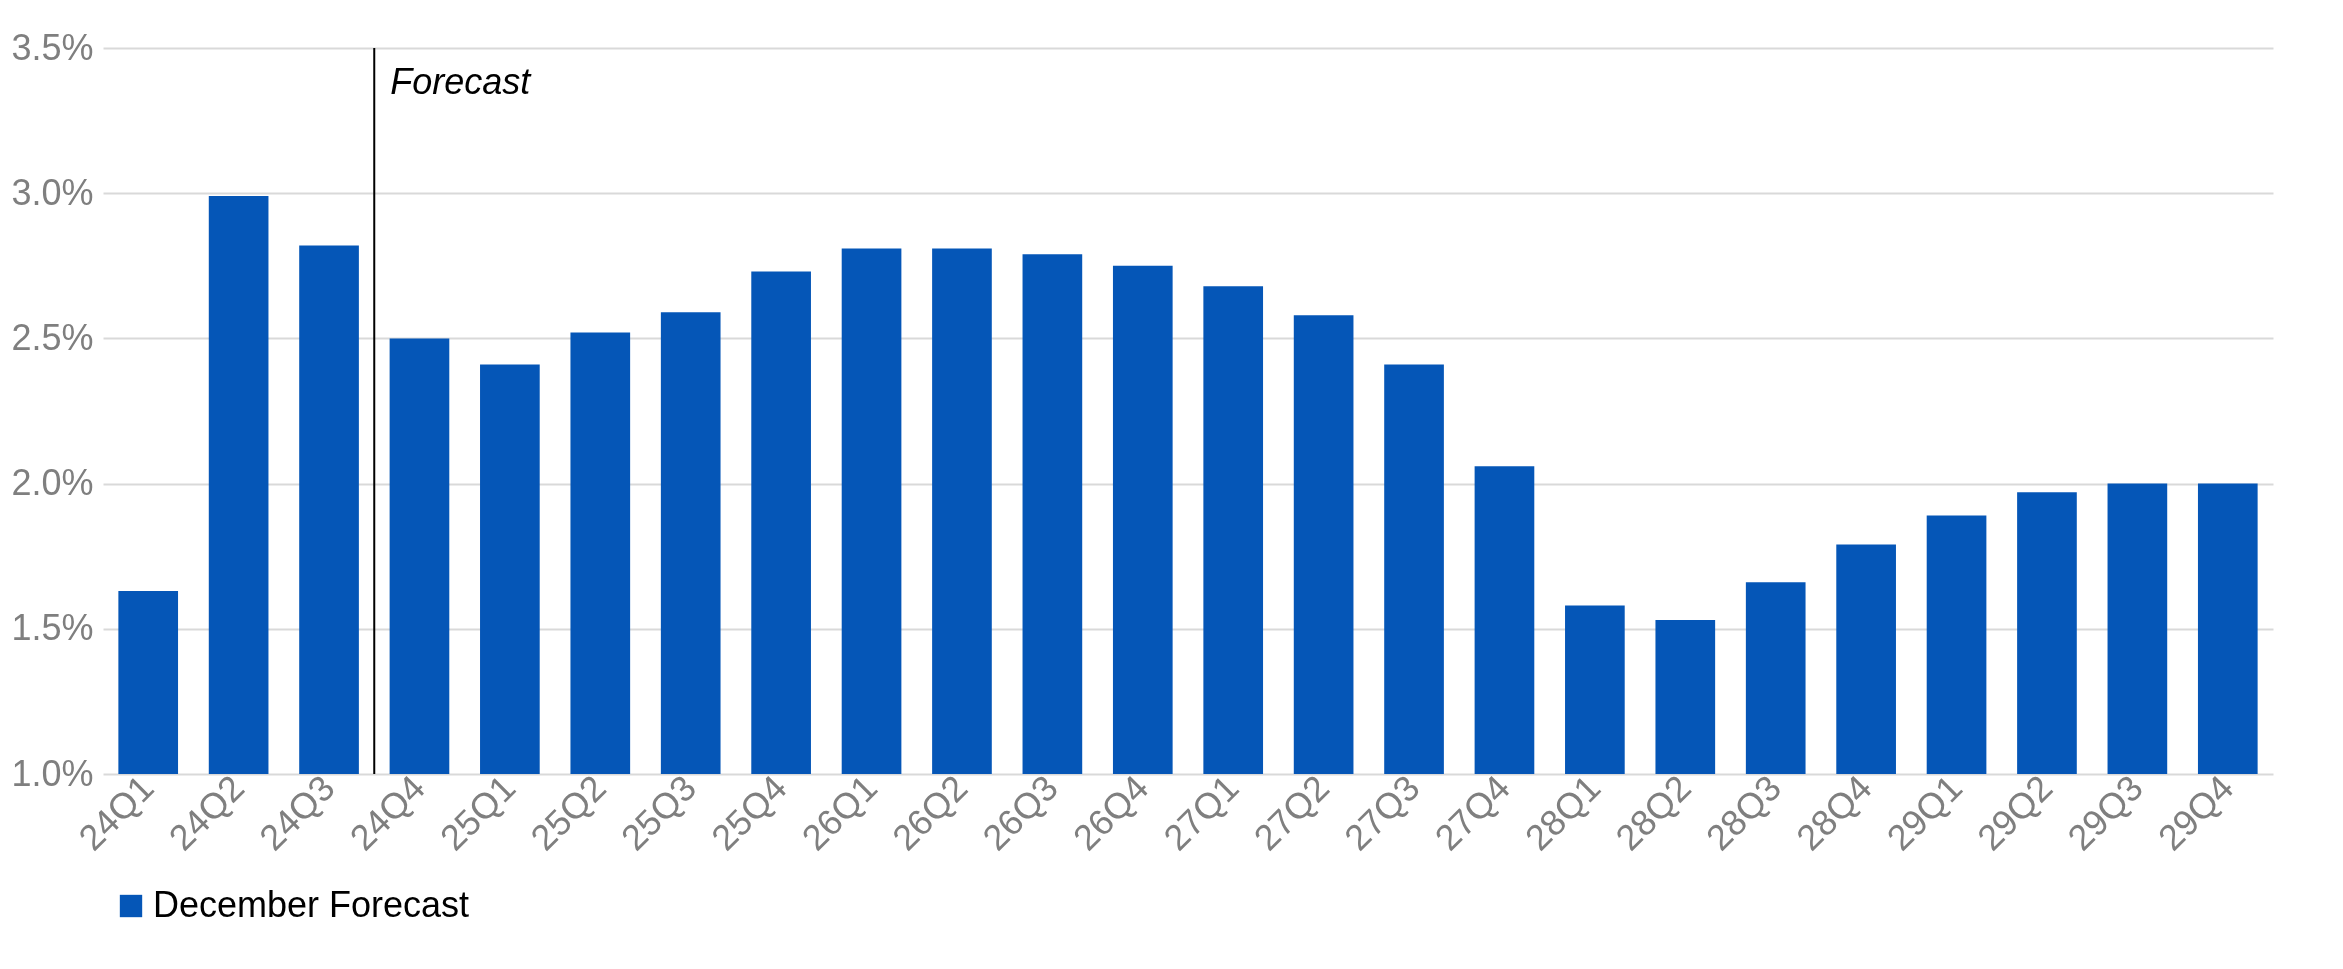 The image size is (2343, 969). Describe the element at coordinates (52, 47) in the screenshot. I see `y-tick-label: 3.5%` at that location.